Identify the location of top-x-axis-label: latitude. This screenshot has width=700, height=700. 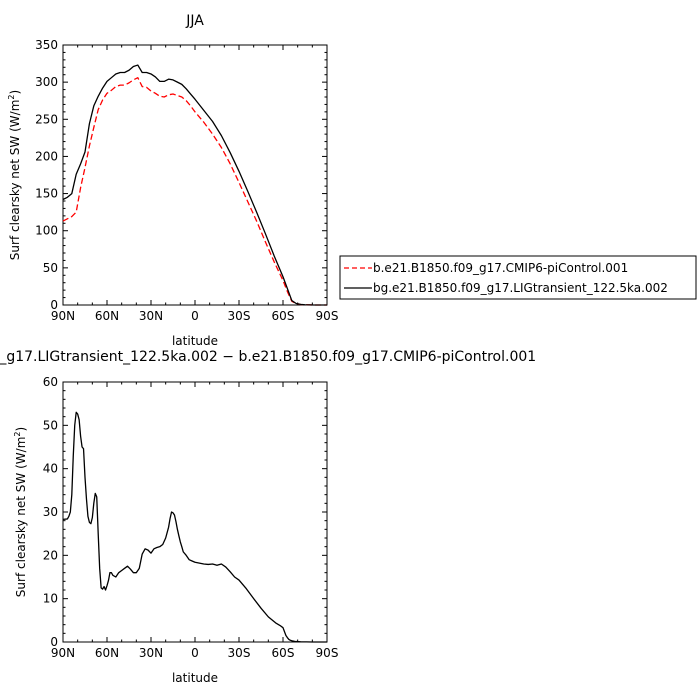
(195, 341).